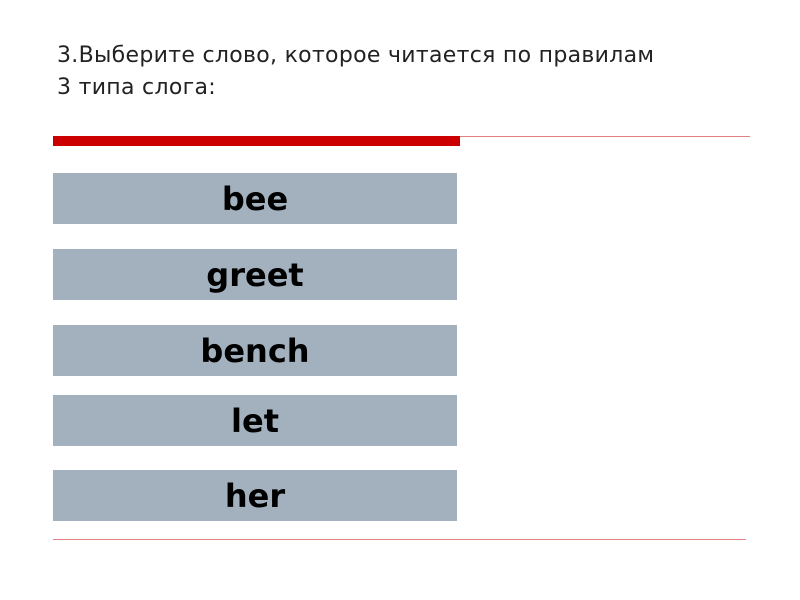 Image resolution: width=800 pixels, height=600 pixels. What do you see at coordinates (256, 141) in the screenshot?
I see `accent-bar` at bounding box center [256, 141].